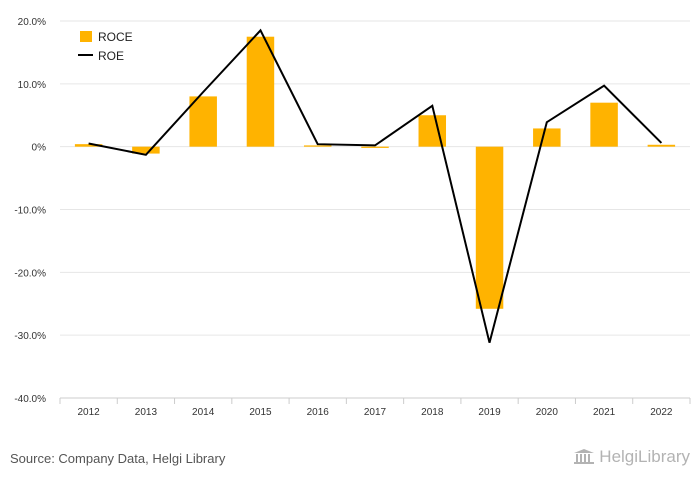  I want to click on logo-text: HelgiLibrary, so click(644, 456).